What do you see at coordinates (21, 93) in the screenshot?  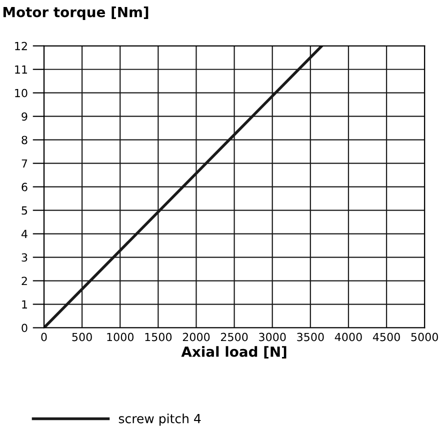 I see `y-tick-label: 10` at bounding box center [21, 93].